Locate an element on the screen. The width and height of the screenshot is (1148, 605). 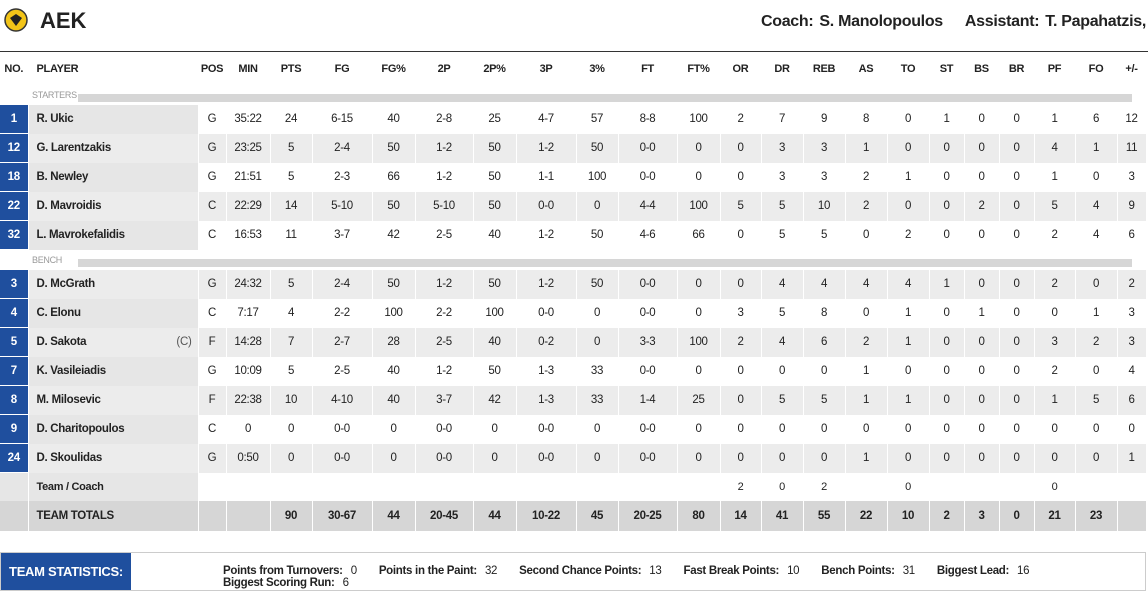
player-name-cell: C. Elonu is located at coordinates (113, 313).